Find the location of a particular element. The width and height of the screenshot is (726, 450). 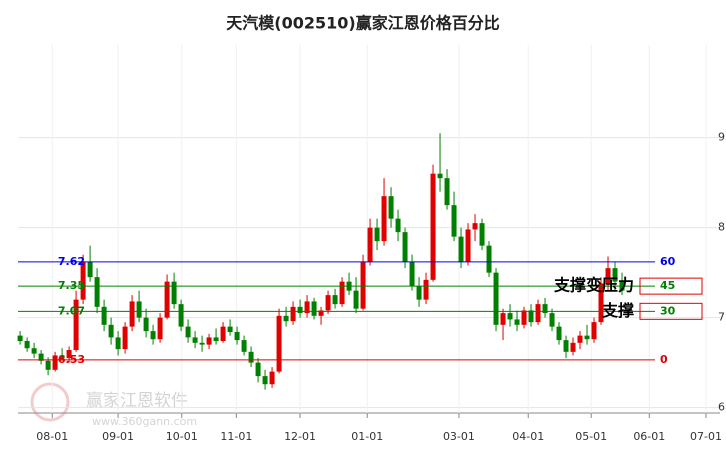

x-tick-label: 07-01 is located at coordinates (706, 436).